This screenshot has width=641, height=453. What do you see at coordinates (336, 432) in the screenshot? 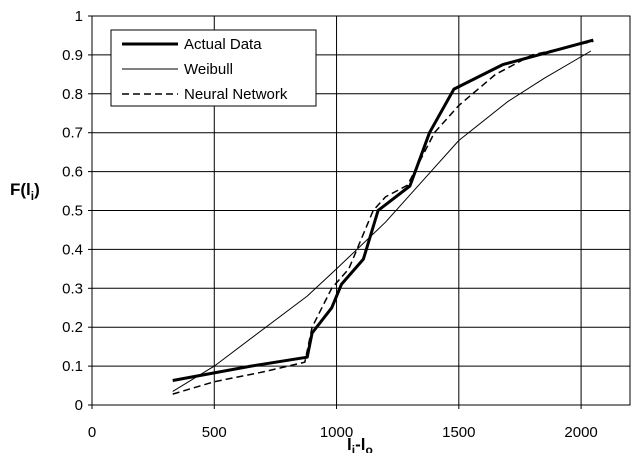
I see `x-tick-label: 1000` at bounding box center [336, 432].